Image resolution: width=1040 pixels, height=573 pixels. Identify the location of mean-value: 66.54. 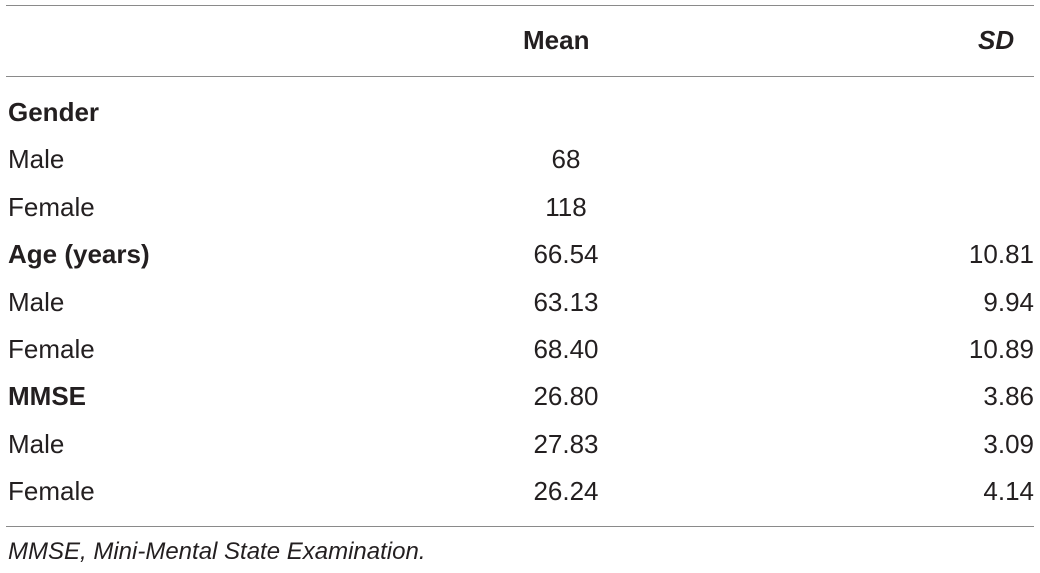
(566, 254).